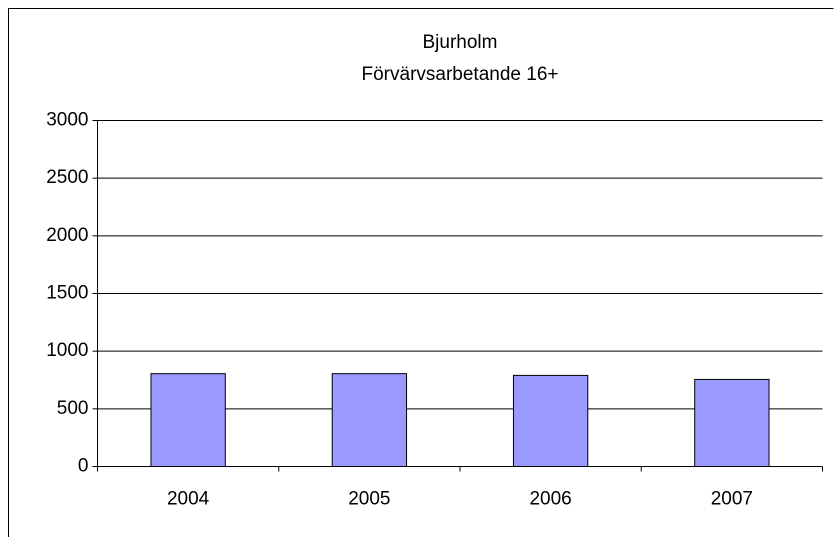 The height and width of the screenshot is (537, 834). What do you see at coordinates (67, 177) in the screenshot?
I see `y-tick-label: 2500` at bounding box center [67, 177].